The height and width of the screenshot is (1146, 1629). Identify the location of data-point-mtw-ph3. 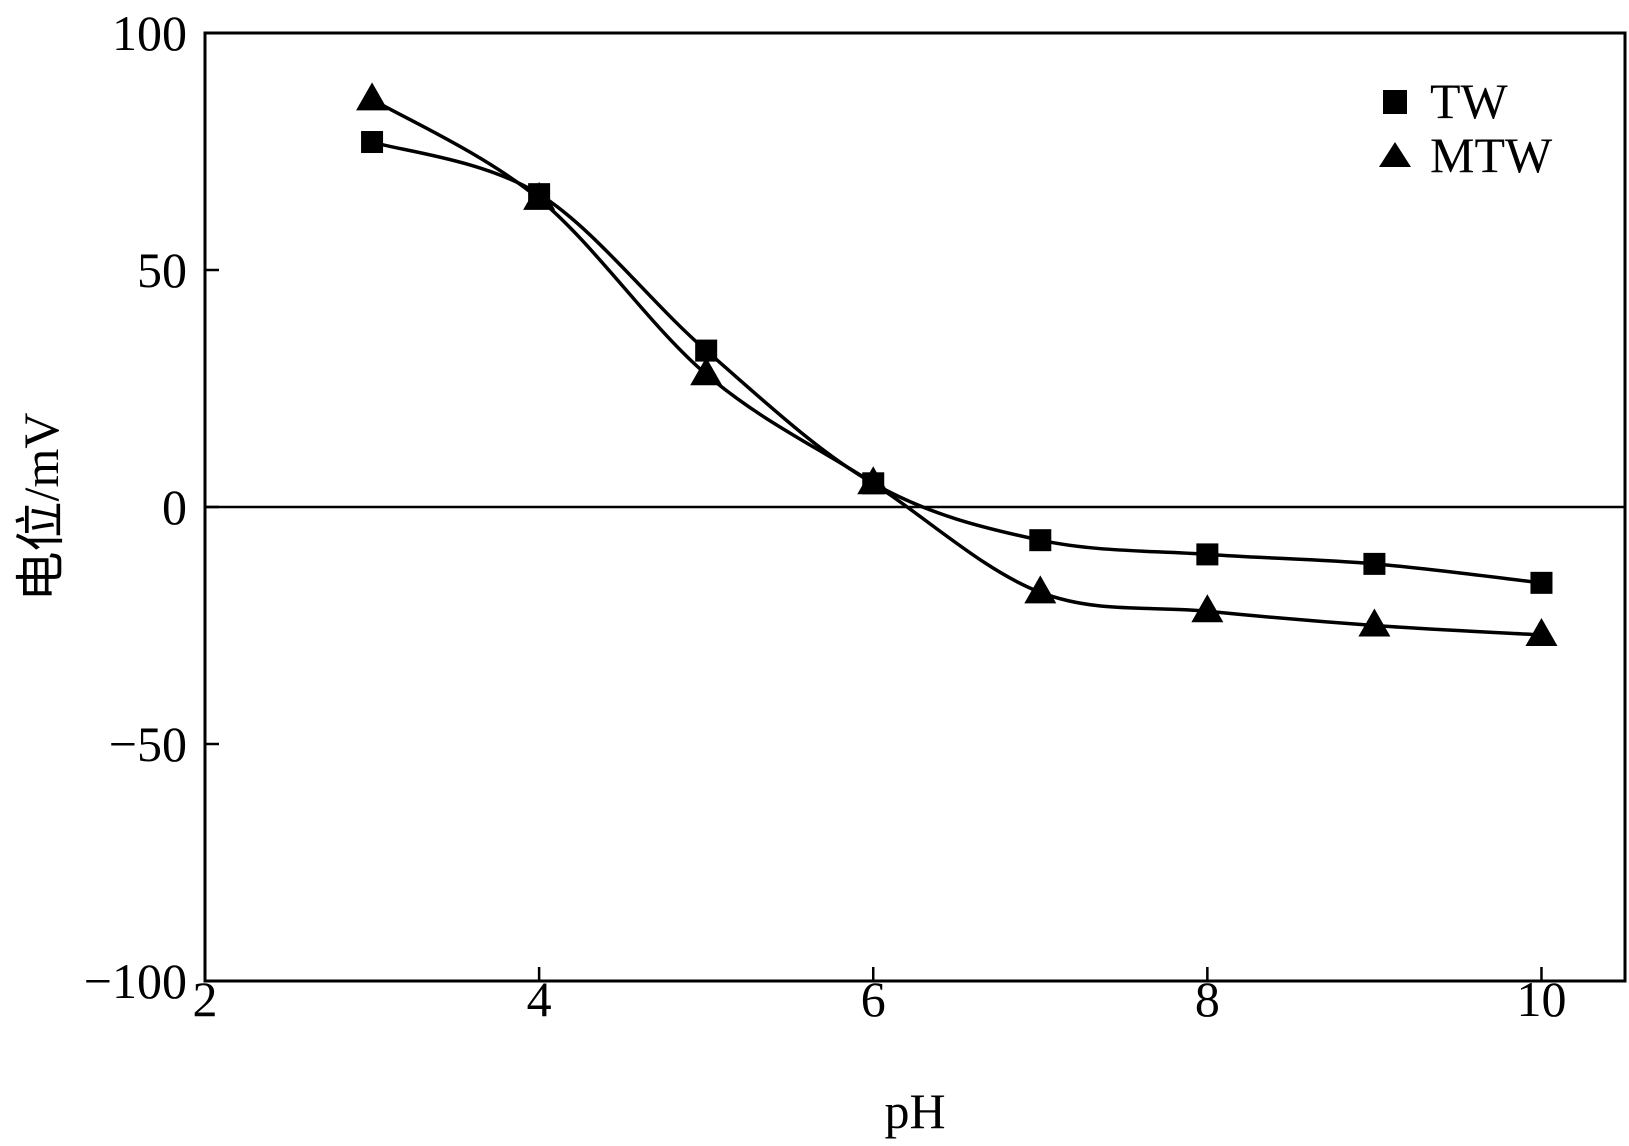
(372, 96).